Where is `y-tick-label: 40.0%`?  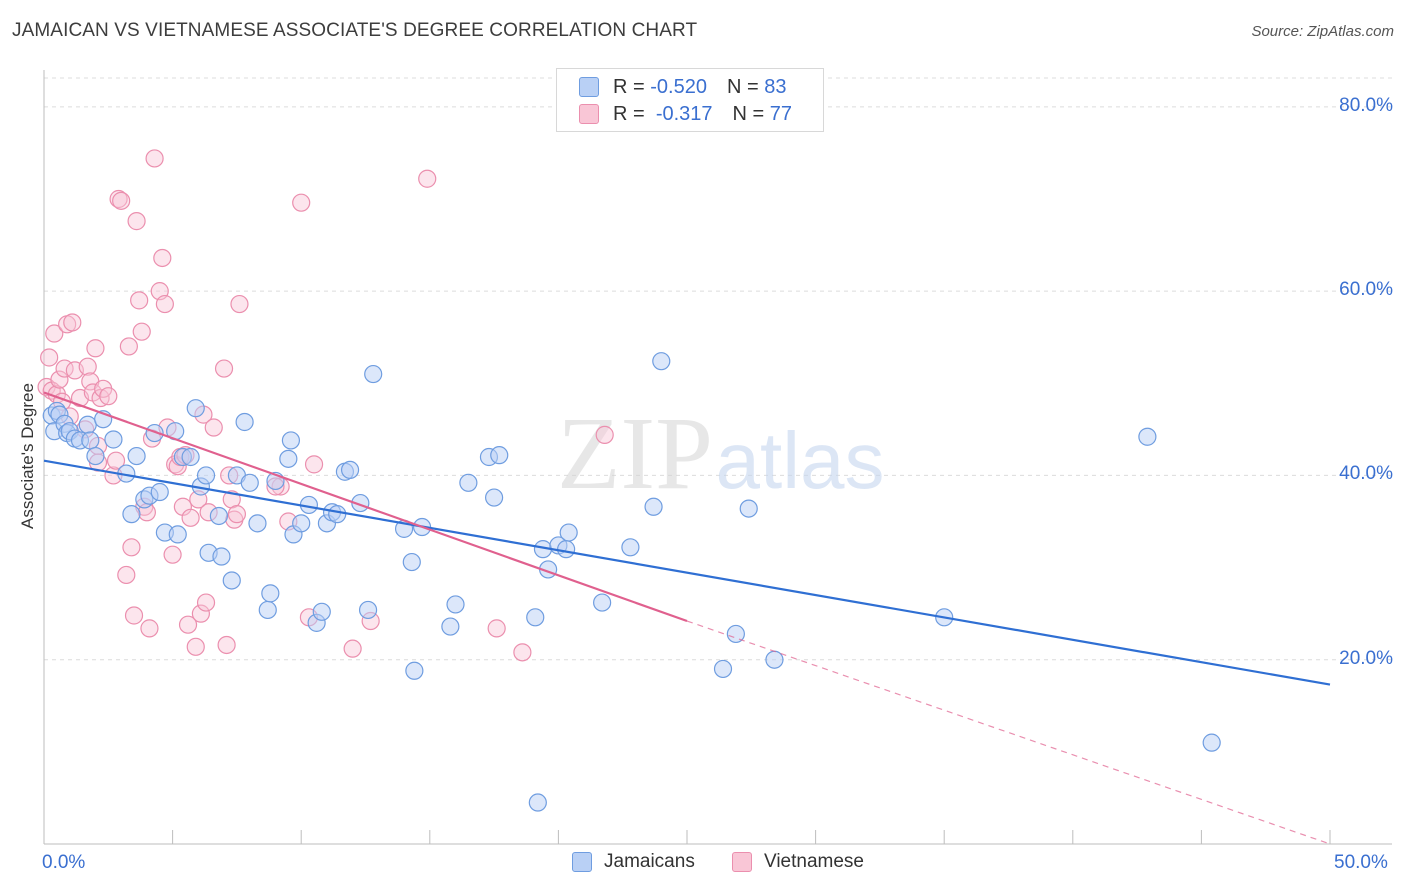
y-tick-label: 40.0% is located at coordinates (1366, 474).